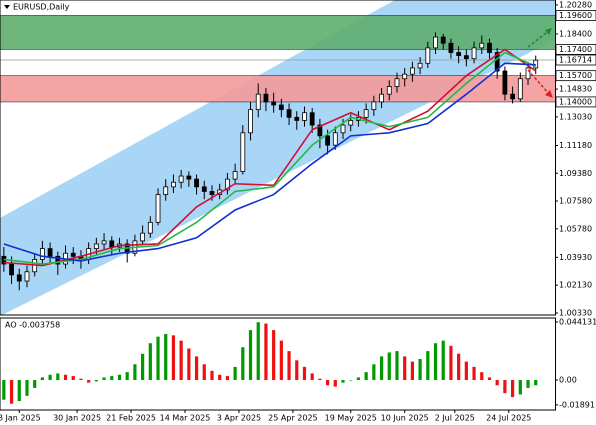 The width and height of the screenshot is (596, 425). What do you see at coordinates (575, 173) in the screenshot?
I see `y-tick-label: 1.09380` at bounding box center [575, 173].